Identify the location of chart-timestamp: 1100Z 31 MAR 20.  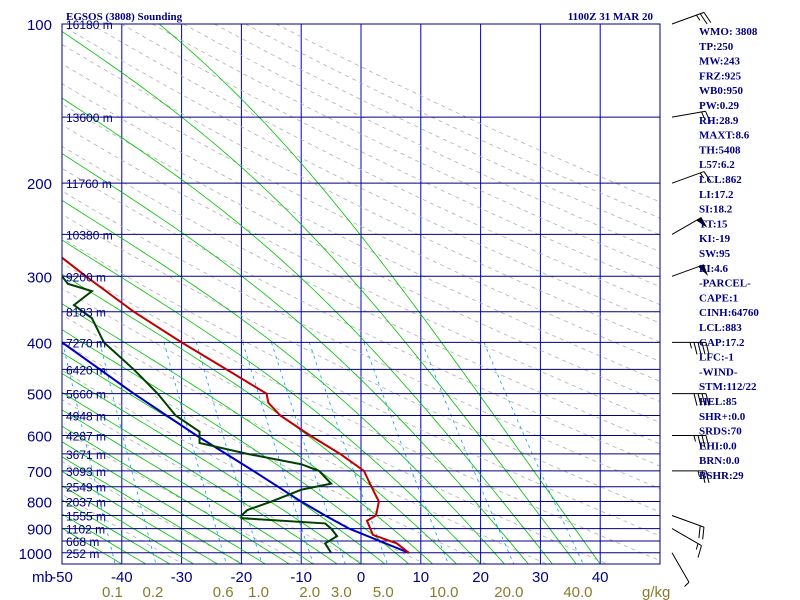
(611, 17).